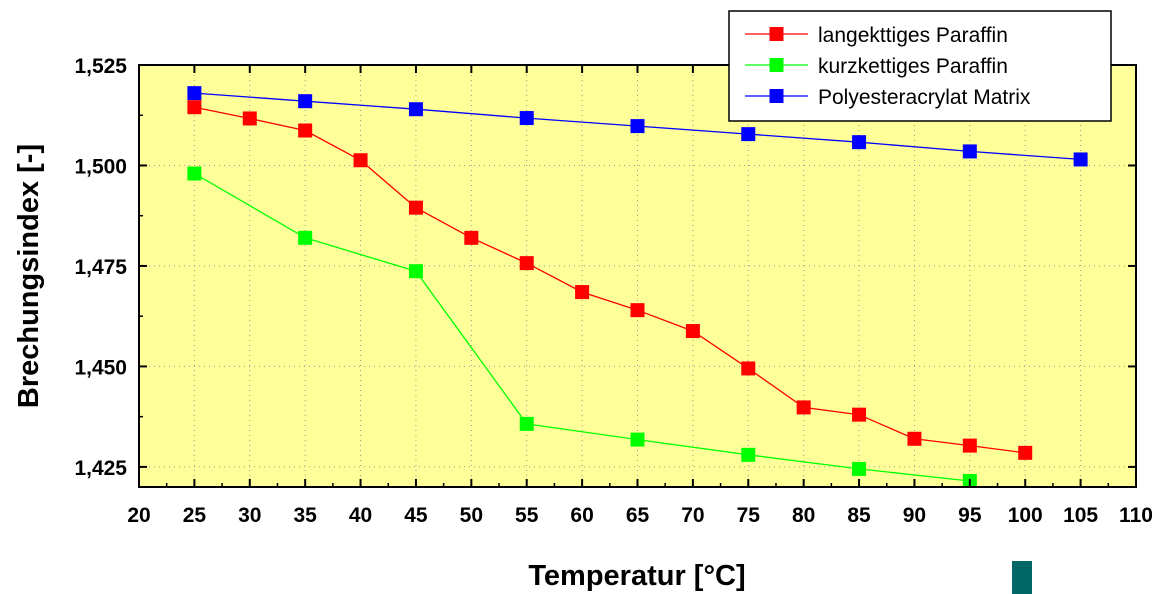 The image size is (1165, 594). I want to click on x-tick-label: 70, so click(692, 515).